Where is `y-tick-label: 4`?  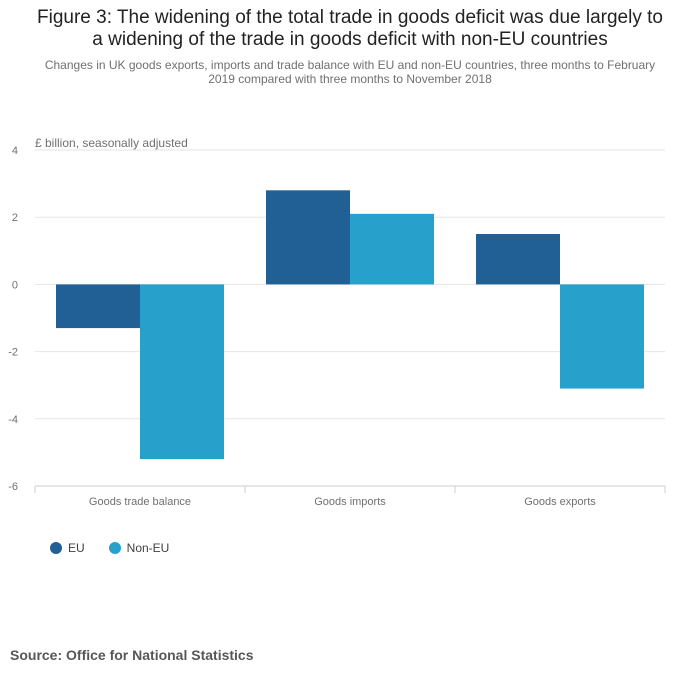 y-tick-label: 4 is located at coordinates (15, 151).